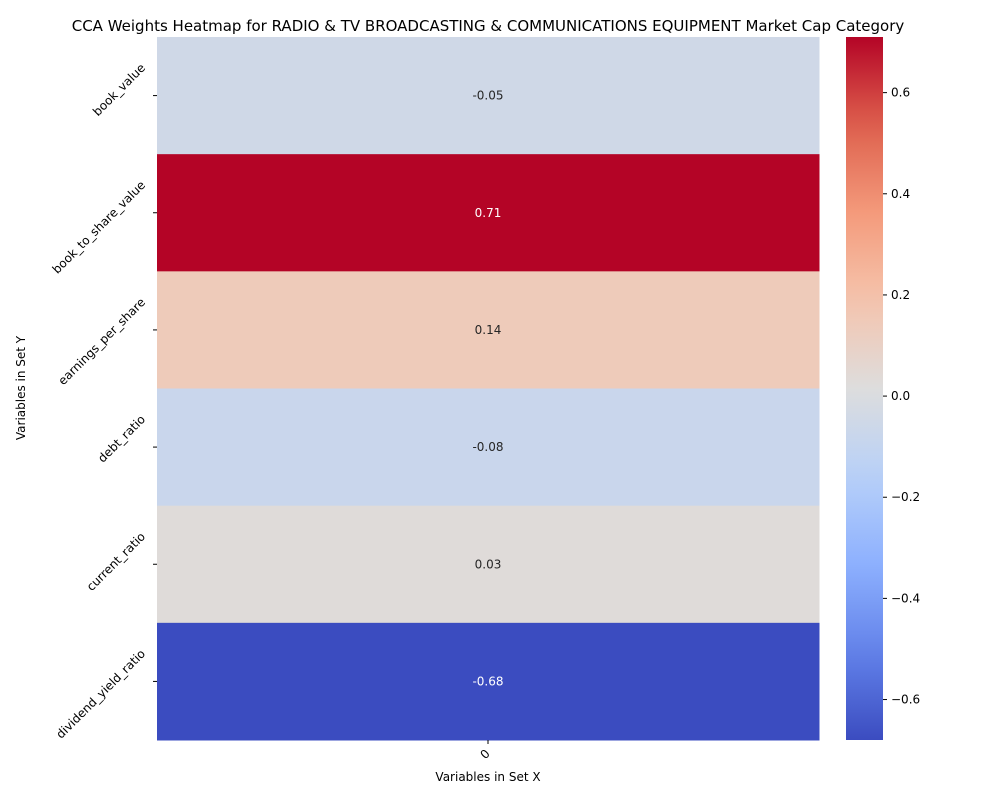  I want to click on x-tick-labels: 0, so click(485, 751).